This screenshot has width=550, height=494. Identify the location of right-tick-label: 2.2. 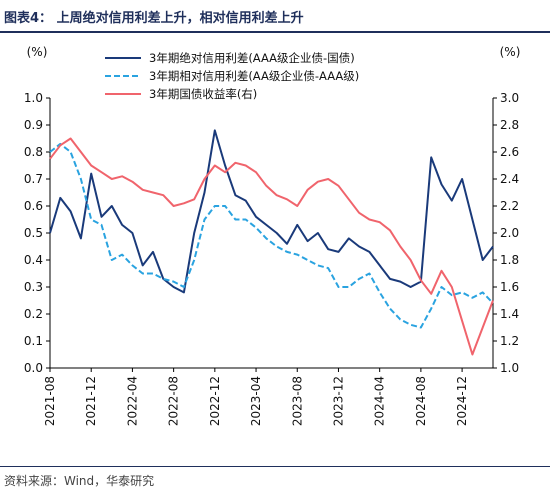
(509, 206).